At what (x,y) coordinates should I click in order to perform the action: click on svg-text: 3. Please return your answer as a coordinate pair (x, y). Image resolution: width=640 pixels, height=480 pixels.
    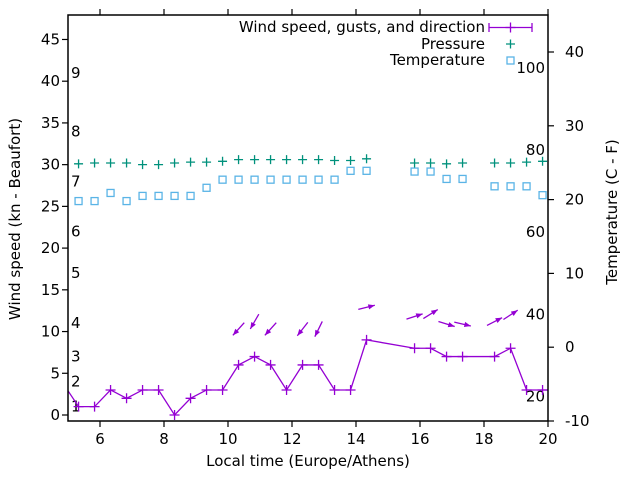
    Looking at the image, I should click on (76, 357).